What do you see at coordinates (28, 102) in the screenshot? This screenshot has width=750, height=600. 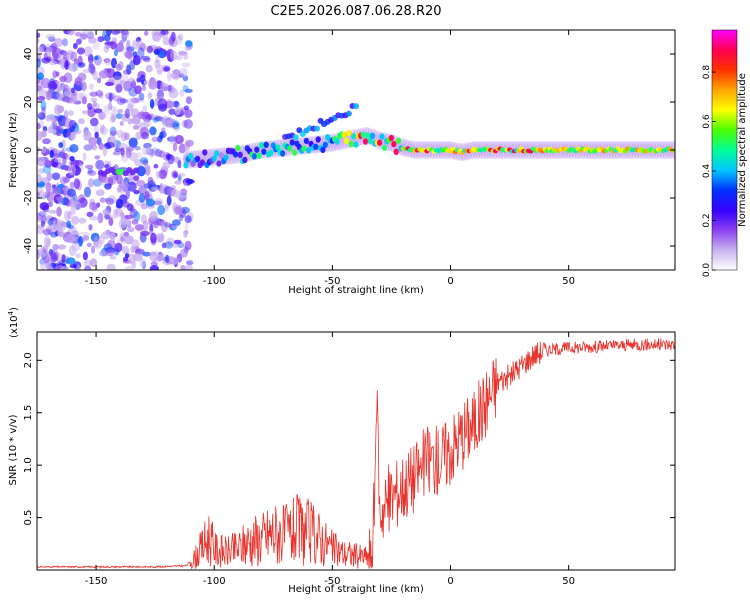 I see `spectrogram-ytick-label: 20` at bounding box center [28, 102].